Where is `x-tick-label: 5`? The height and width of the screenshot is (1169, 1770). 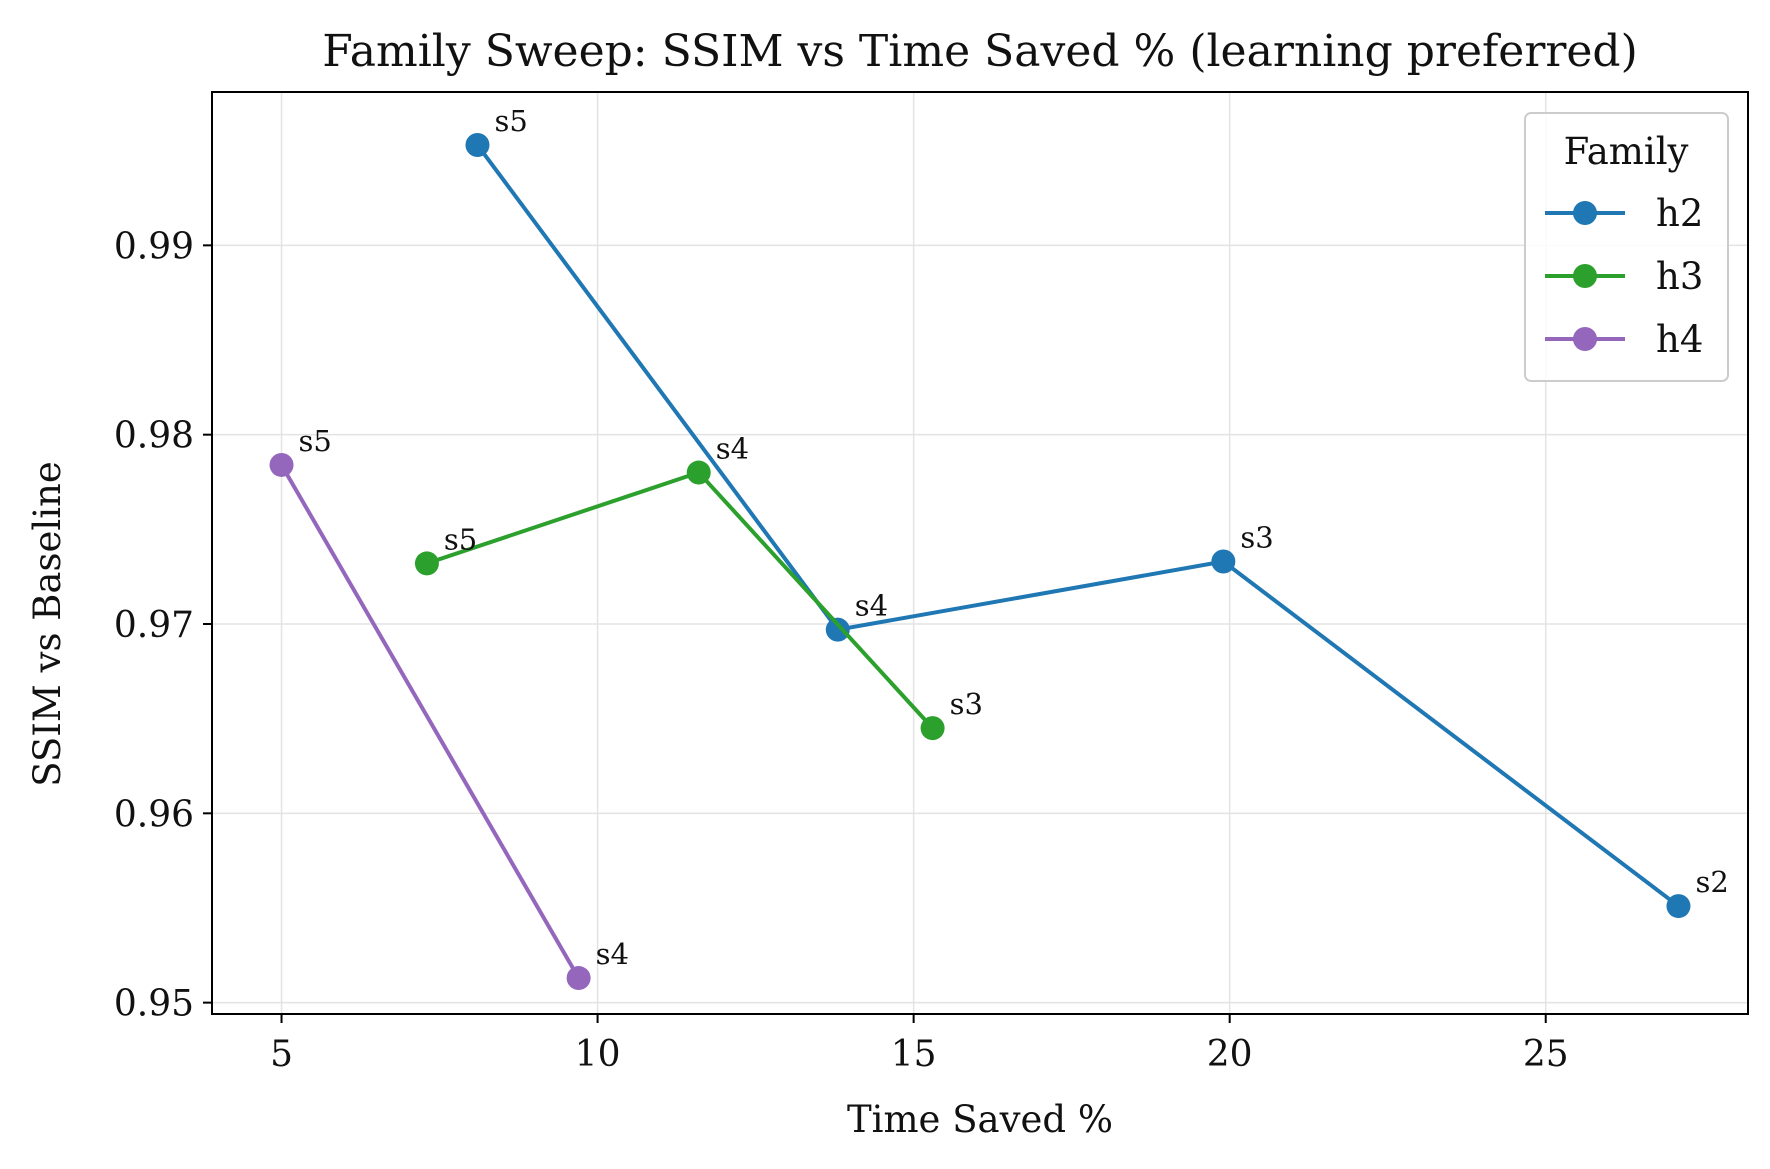 x-tick-label: 5 is located at coordinates (281, 1054).